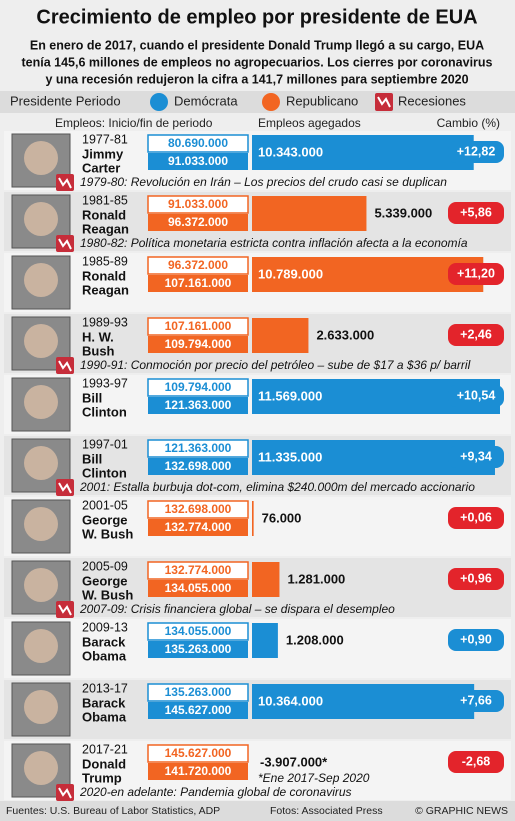  Describe the element at coordinates (105, 749) in the screenshot. I see `years: 2017-21` at that location.